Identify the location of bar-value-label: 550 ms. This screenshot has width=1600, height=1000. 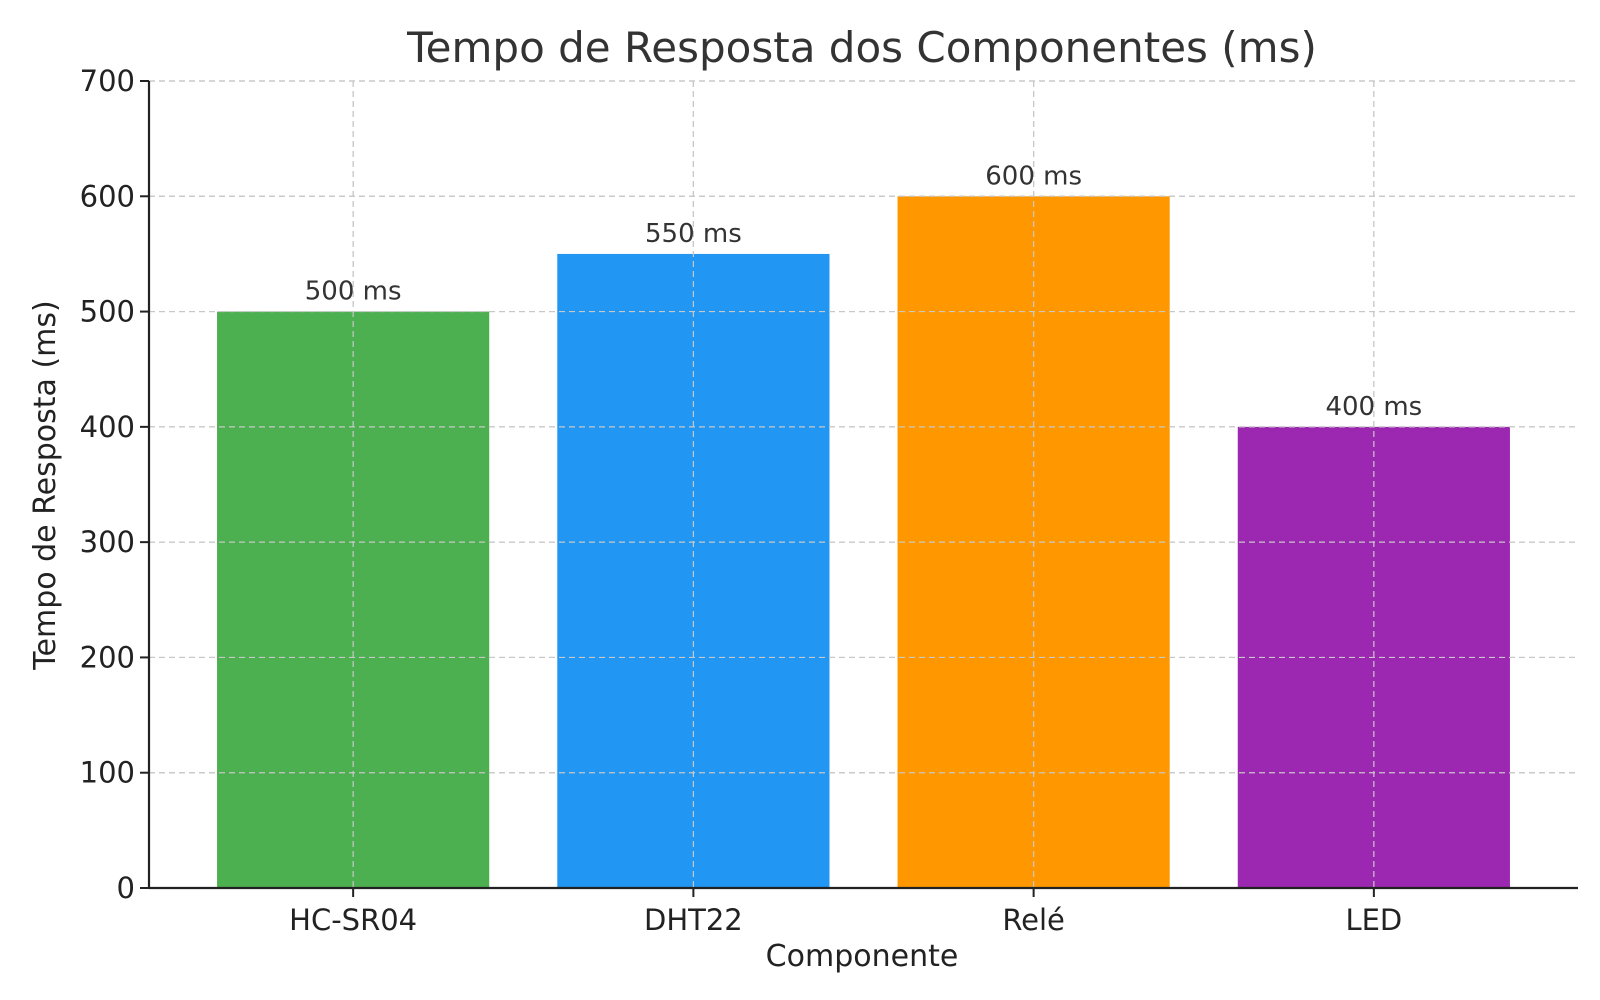
(693, 234).